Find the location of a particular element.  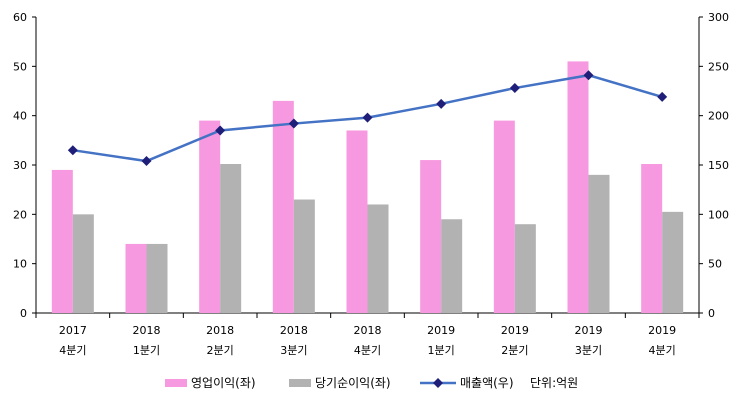

legend-marker-revenue is located at coordinates (438, 383).